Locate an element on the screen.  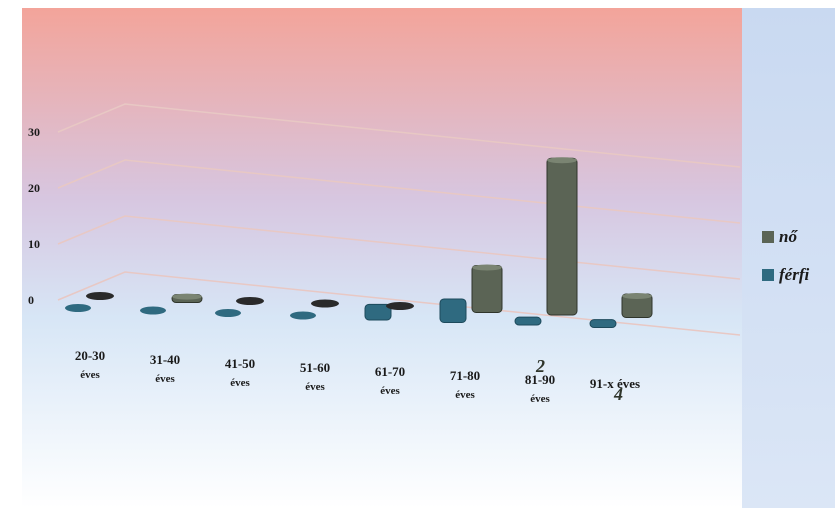
category-label: 31-40 is located at coordinates (165, 359).